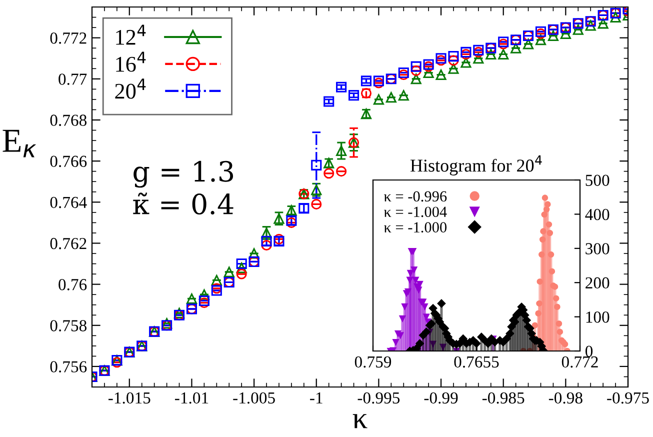 This screenshot has width=653, height=437. What do you see at coordinates (130, 88) in the screenshot?
I see `legend-label: 20$^{4}$` at bounding box center [130, 88].